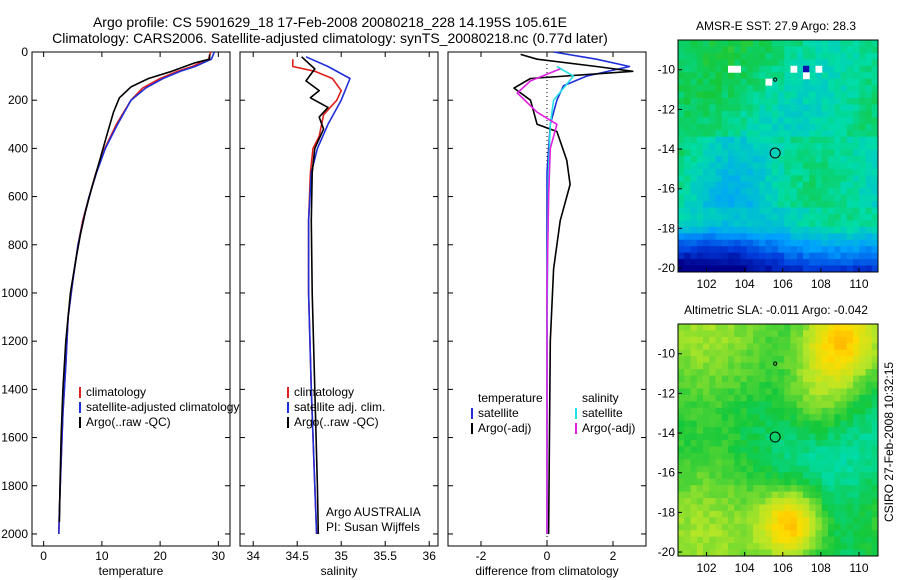 Image resolution: width=900 pixels, height=580 pixels. Describe the element at coordinates (339, 571) in the screenshot. I see `x-axis-label: salinity` at that location.